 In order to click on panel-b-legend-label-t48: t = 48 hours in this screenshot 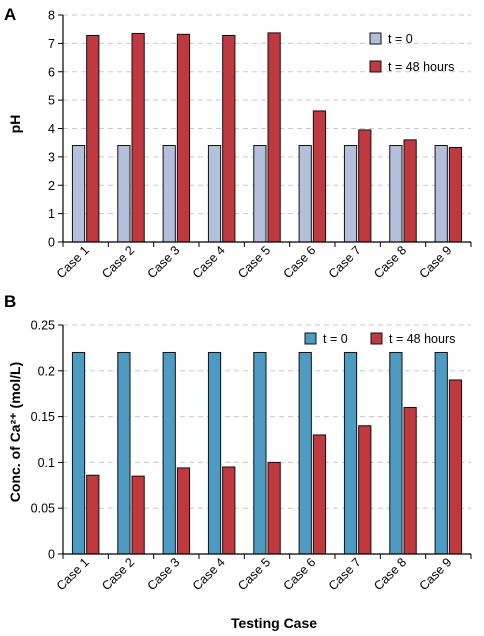, I will do `click(422, 339)`.